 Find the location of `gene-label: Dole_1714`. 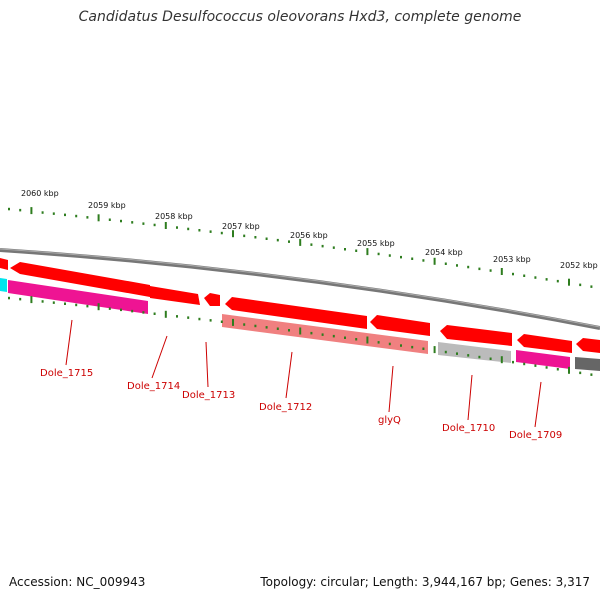

gene-label: Dole_1714 is located at coordinates (153, 386).